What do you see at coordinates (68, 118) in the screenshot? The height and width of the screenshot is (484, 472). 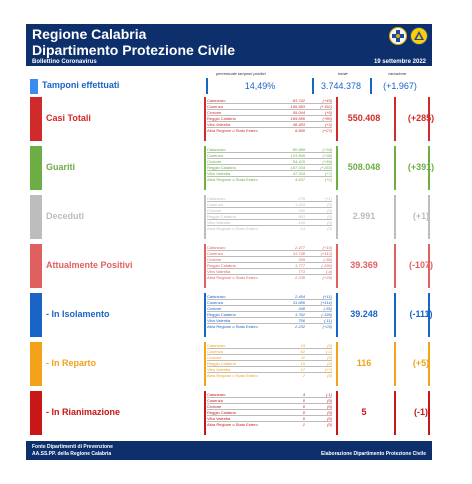 I see `row-label: Casi Totali` at bounding box center [68, 118].